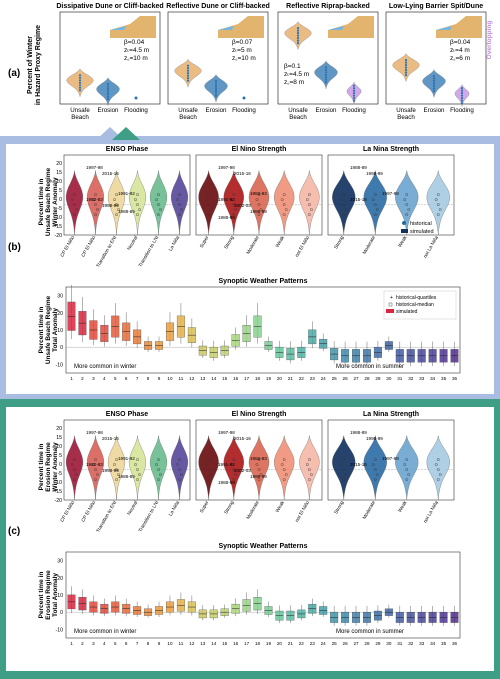 The height and width of the screenshot is (679, 500). What do you see at coordinates (192, 643) in the screenshot?
I see `x-tick-label: 12` at bounding box center [192, 643].